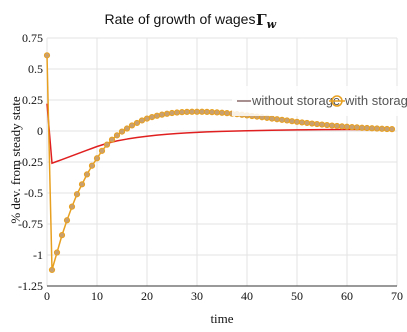 The image size is (407, 332). I want to click on legend-label-without-storage: without storage, so click(295, 100).